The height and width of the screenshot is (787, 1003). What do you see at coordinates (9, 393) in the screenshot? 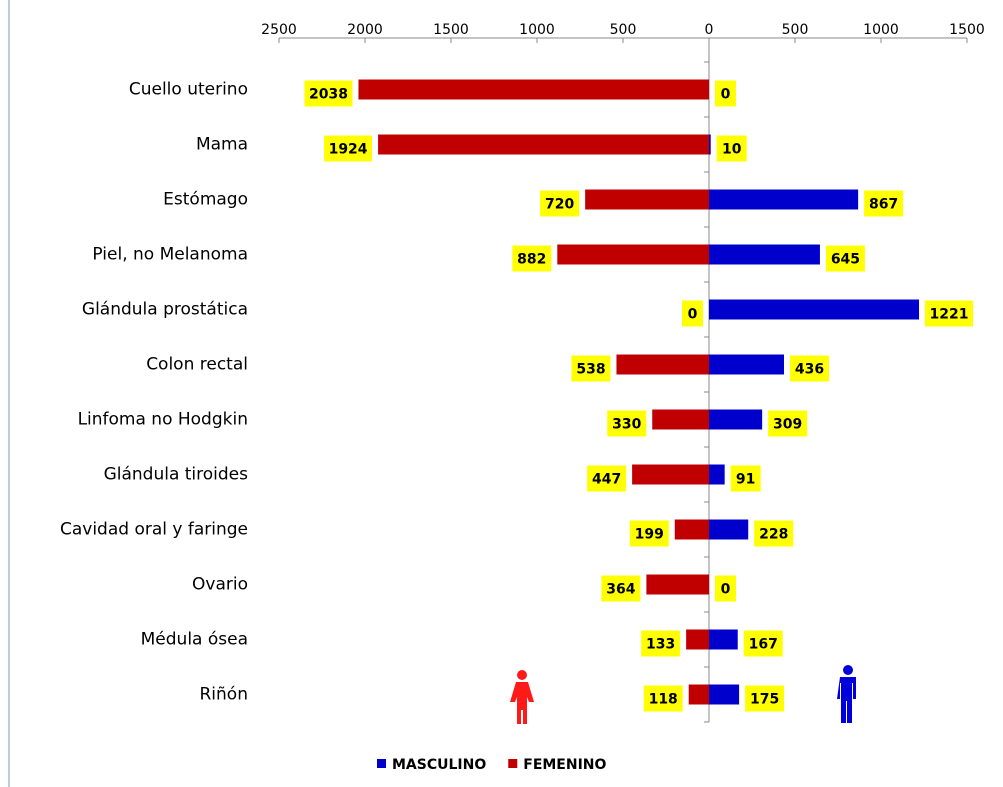
I see `chart-frame` at bounding box center [9, 393].